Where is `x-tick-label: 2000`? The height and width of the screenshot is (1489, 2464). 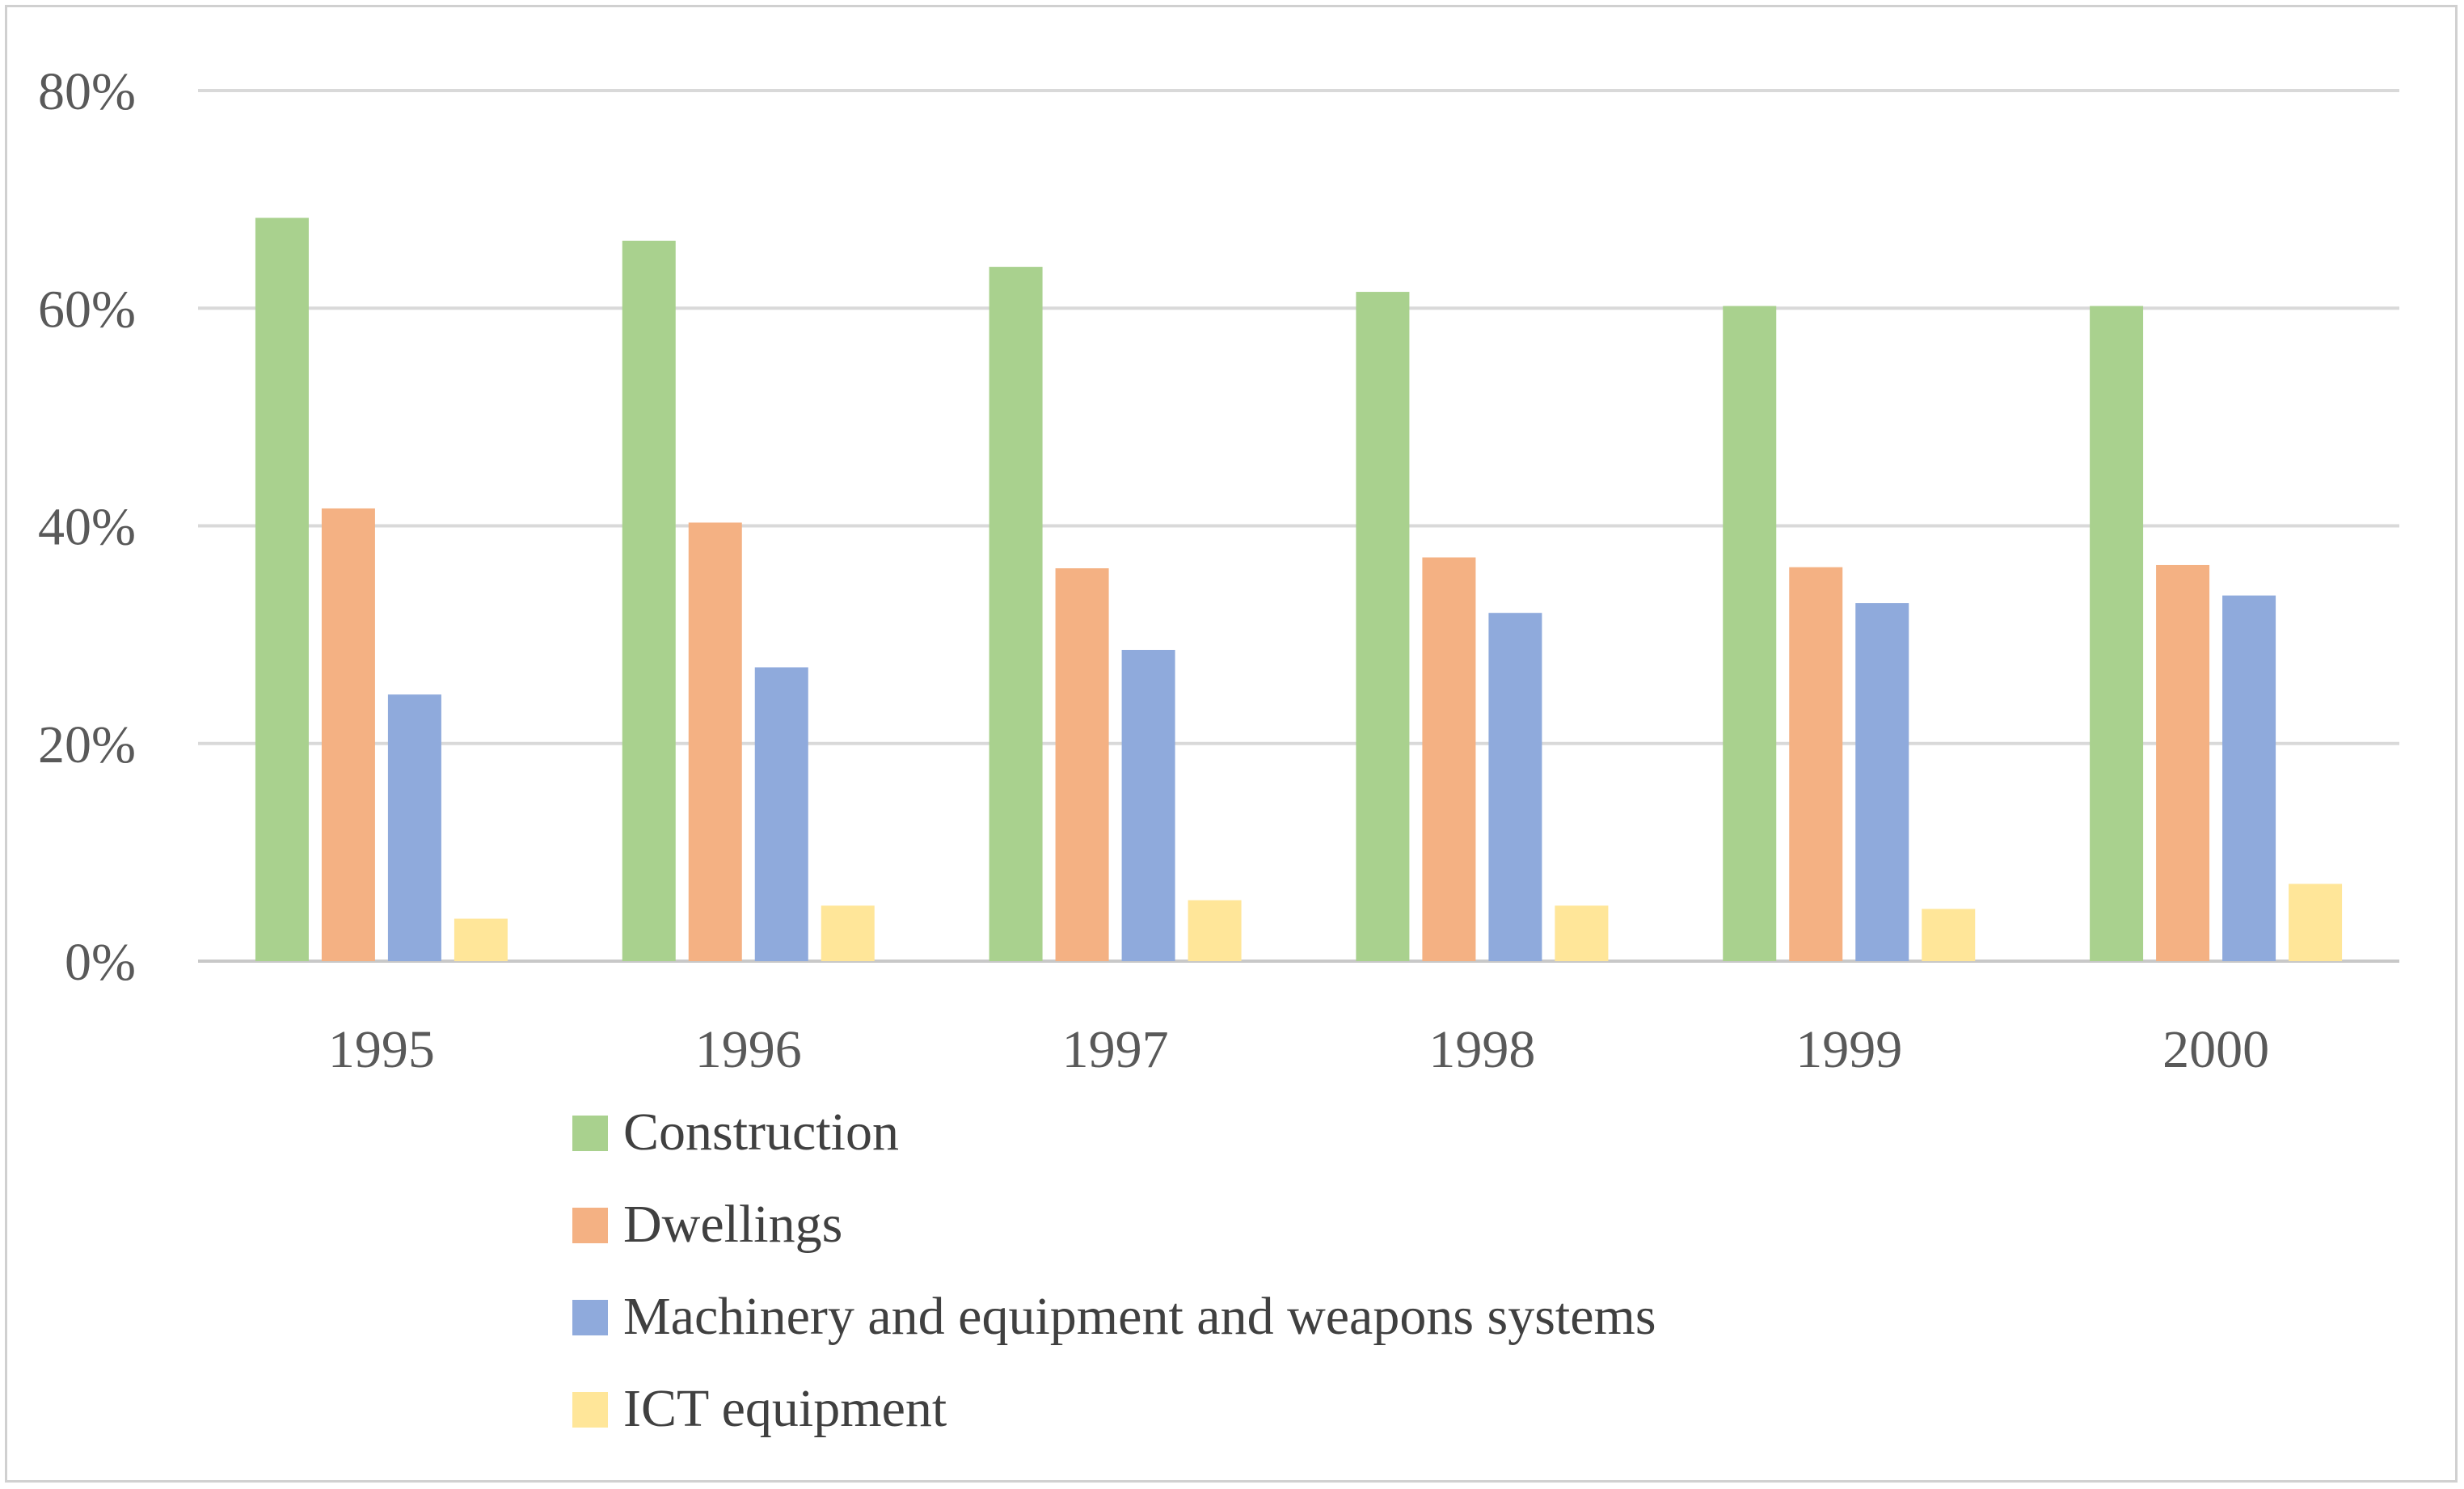
x-tick-label: 2000 is located at coordinates (2216, 1049).